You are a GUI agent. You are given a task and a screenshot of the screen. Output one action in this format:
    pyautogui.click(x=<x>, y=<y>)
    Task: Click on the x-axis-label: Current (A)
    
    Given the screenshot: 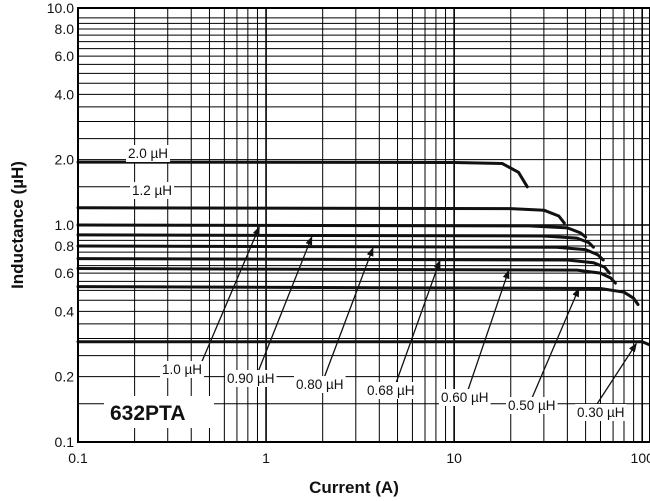 What is the action you would take?
    pyautogui.click(x=354, y=487)
    